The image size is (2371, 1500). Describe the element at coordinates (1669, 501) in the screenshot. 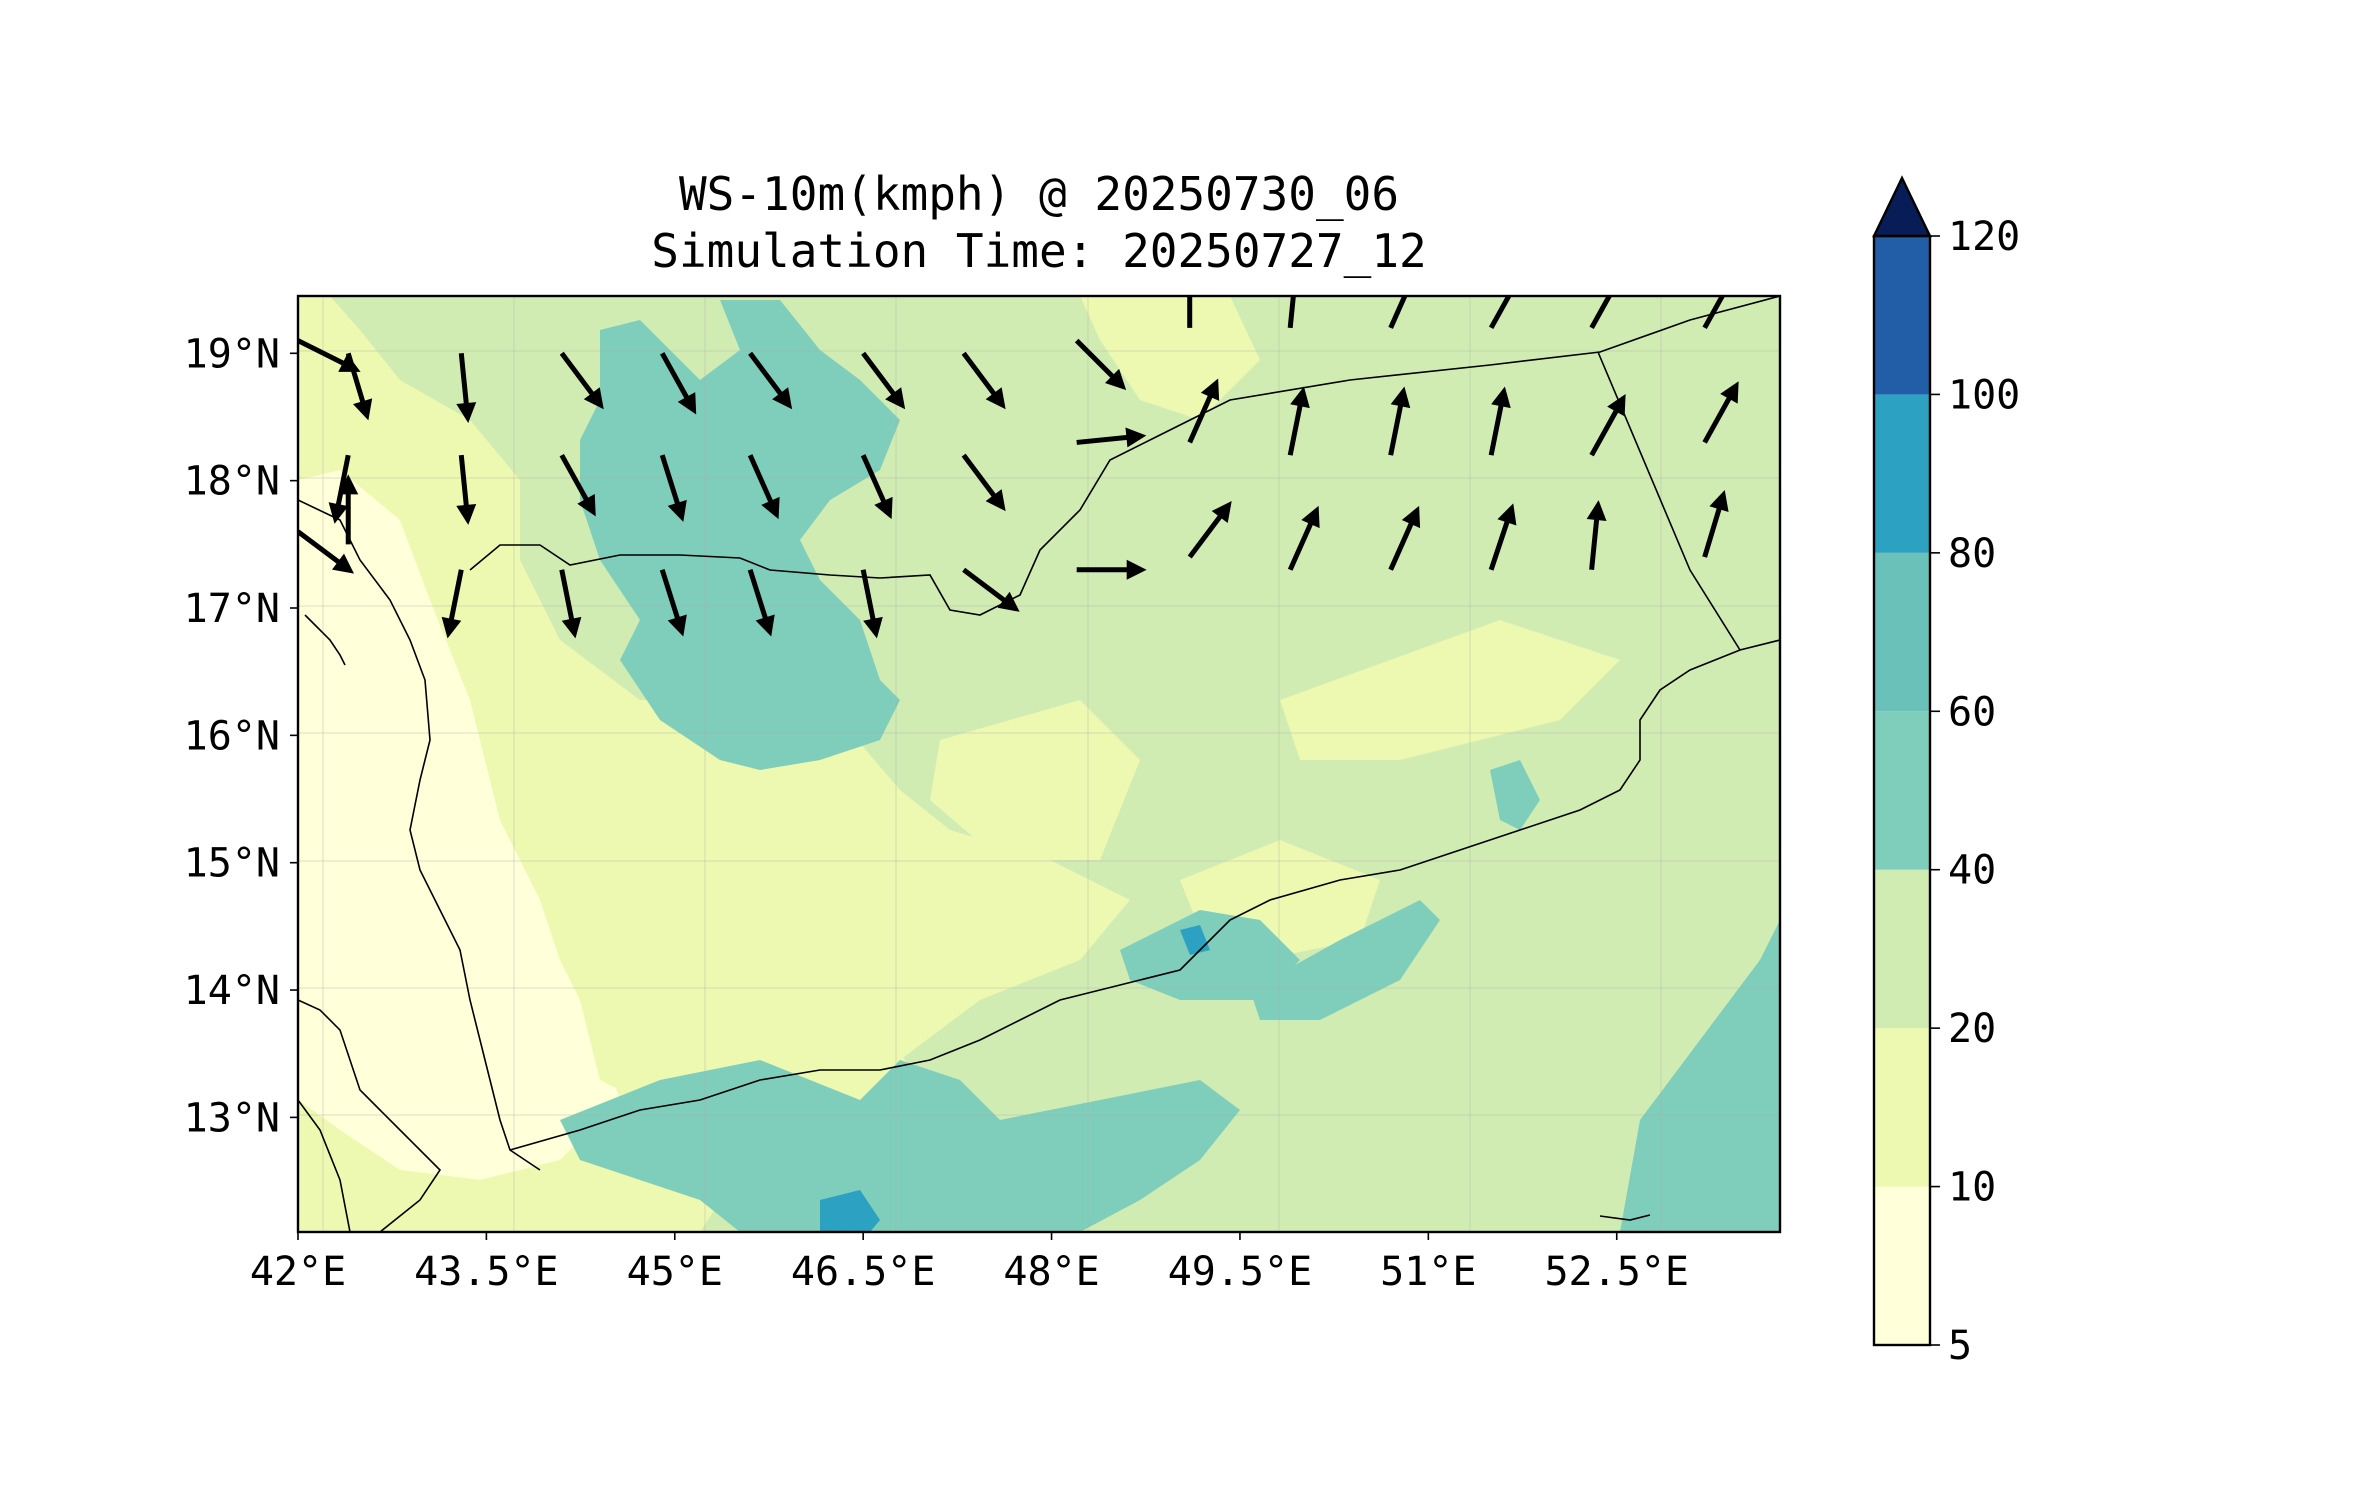

I see `border-yemen-oman` at that location.